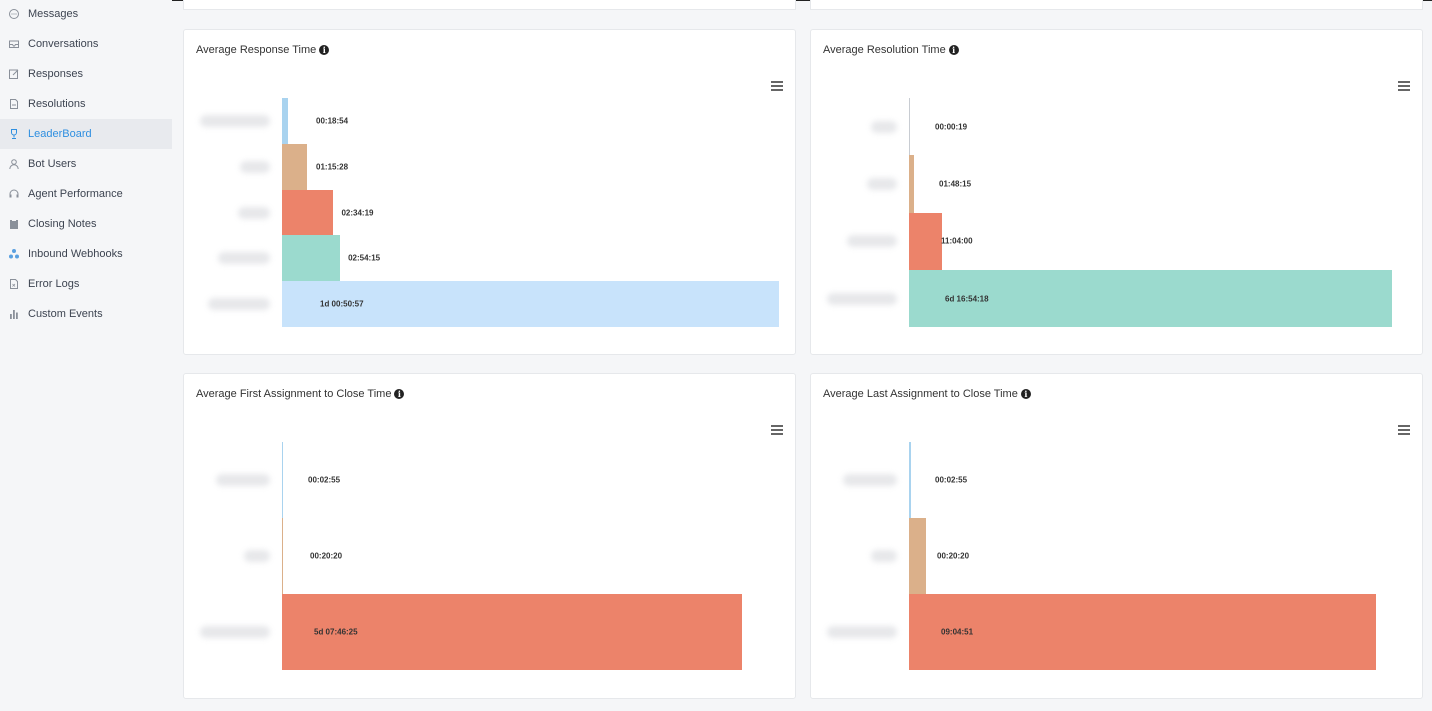 The image size is (1432, 711). I want to click on inbox-icon, so click(14, 44).